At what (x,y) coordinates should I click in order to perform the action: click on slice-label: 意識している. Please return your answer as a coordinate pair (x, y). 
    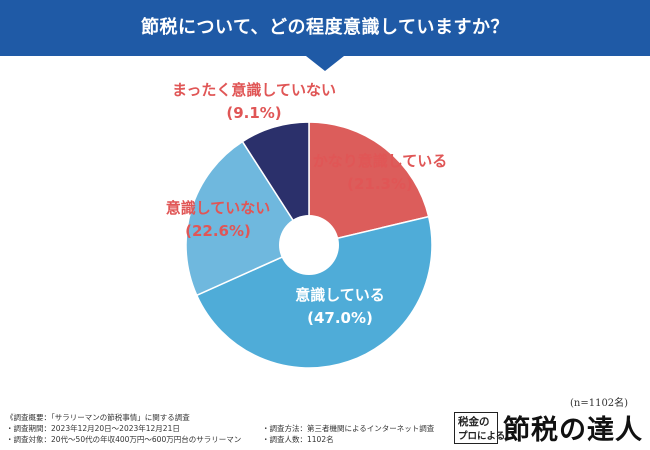
    Looking at the image, I should click on (340, 295).